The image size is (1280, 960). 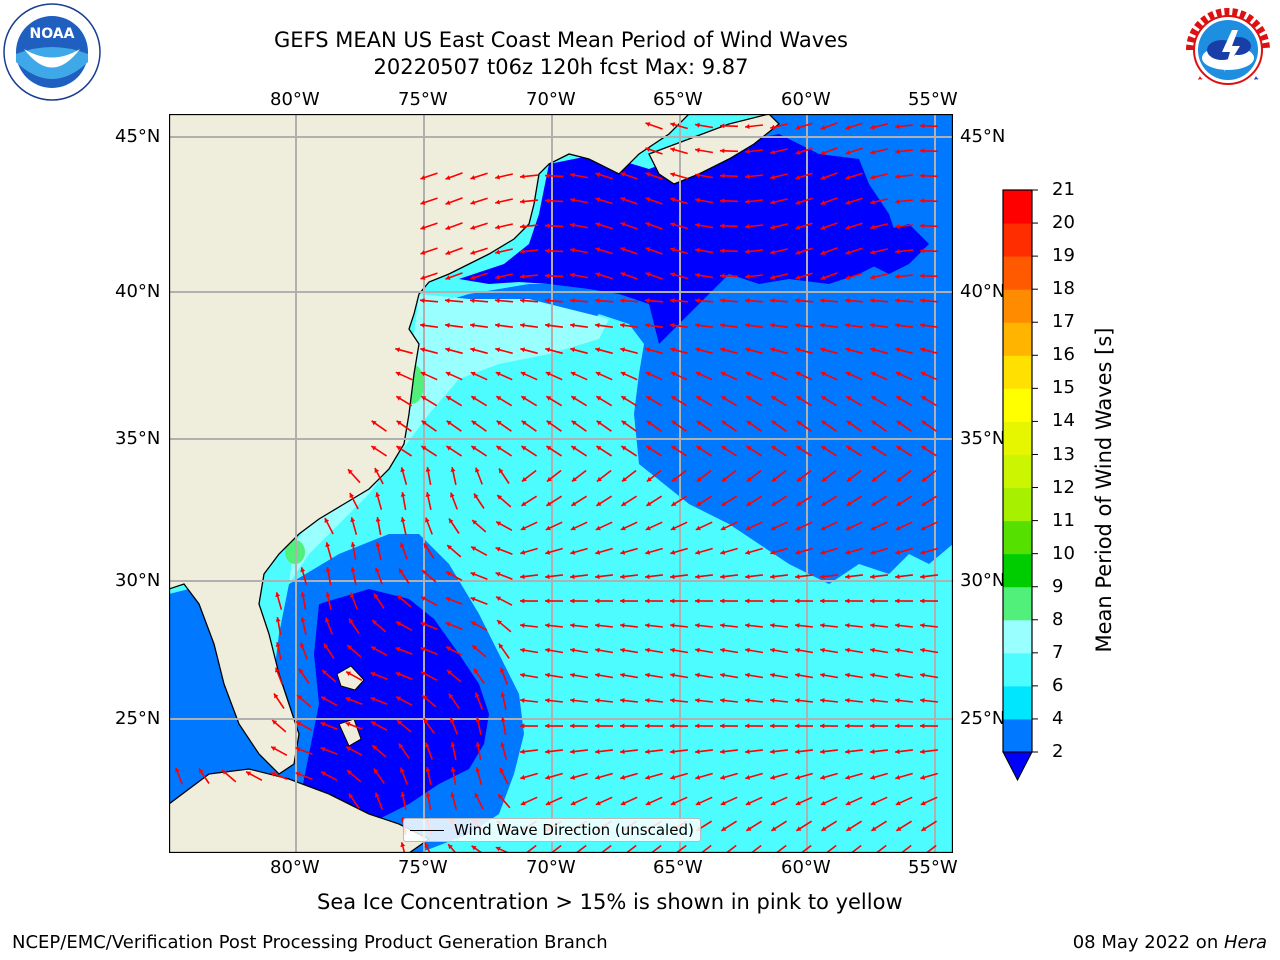 What do you see at coordinates (1058, 586) in the screenshot?
I see `colorbar-tick-label: 9` at bounding box center [1058, 586].